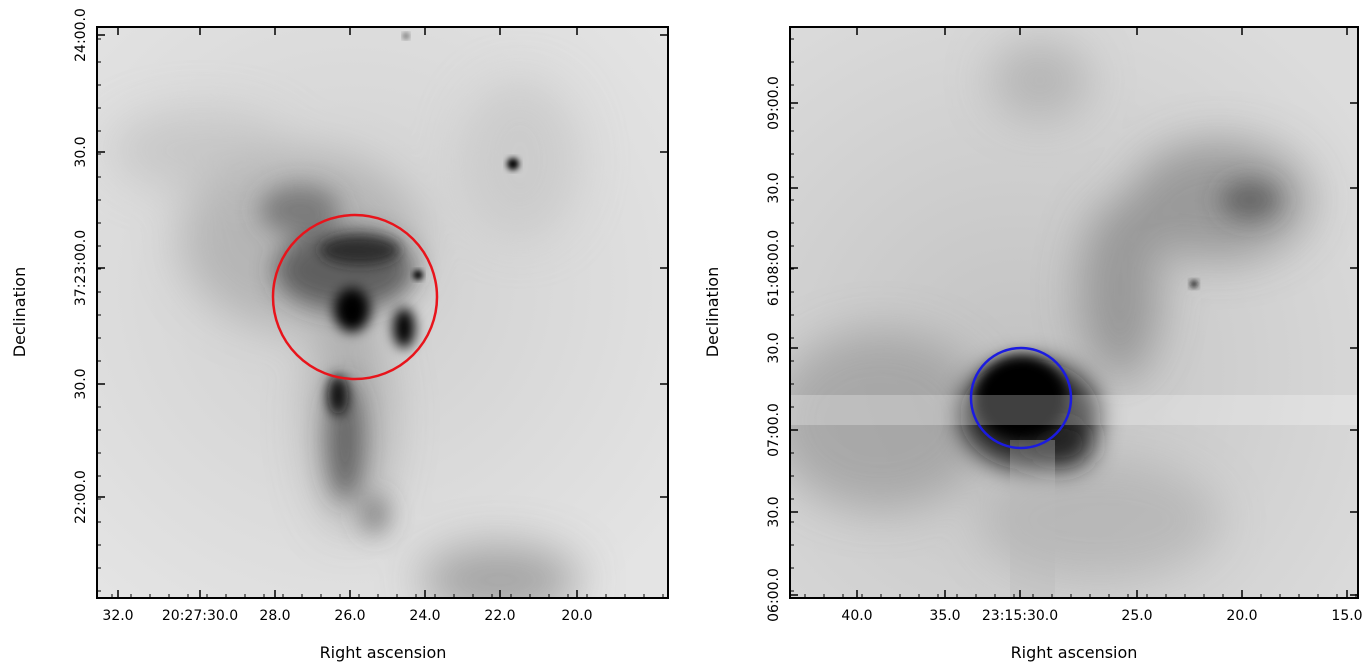 The image size is (1367, 667). Describe the element at coordinates (1346, 616) in the screenshot. I see `right-xtick-label: 15.0` at that location.